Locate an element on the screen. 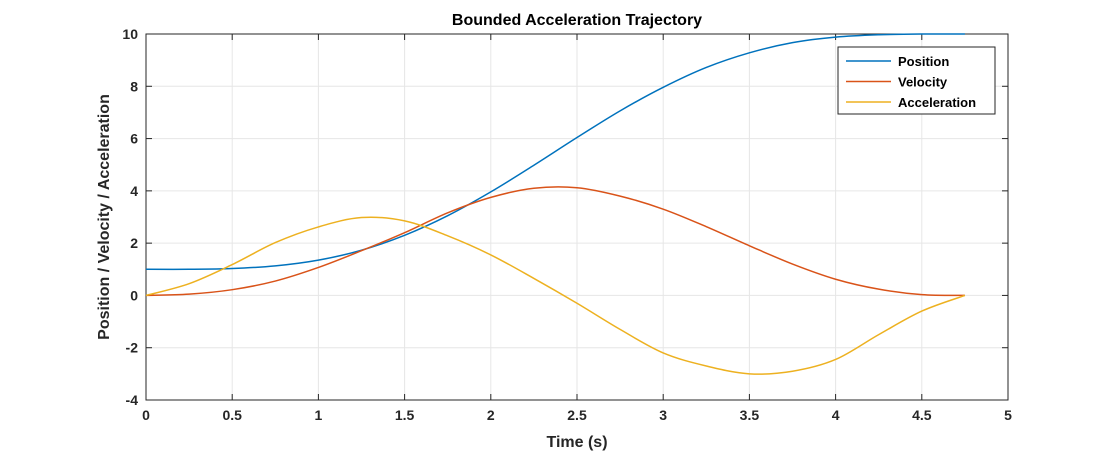 This screenshot has width=1114, height=453. x-tick-label: 3.5 is located at coordinates (750, 415).